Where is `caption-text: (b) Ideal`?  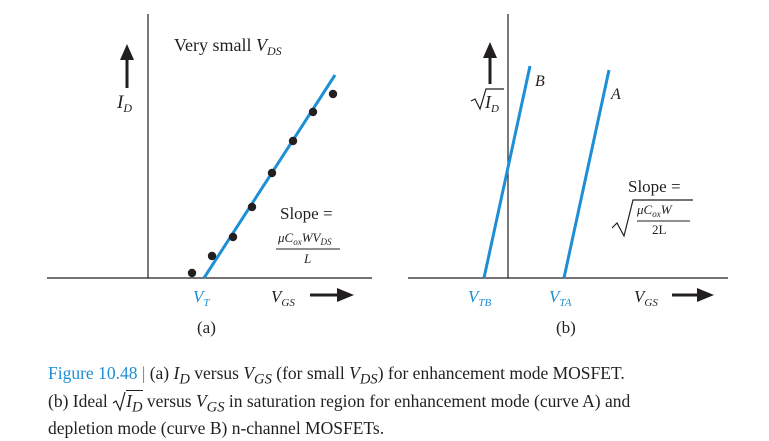
caption-text: (b) Ideal is located at coordinates (80, 400).